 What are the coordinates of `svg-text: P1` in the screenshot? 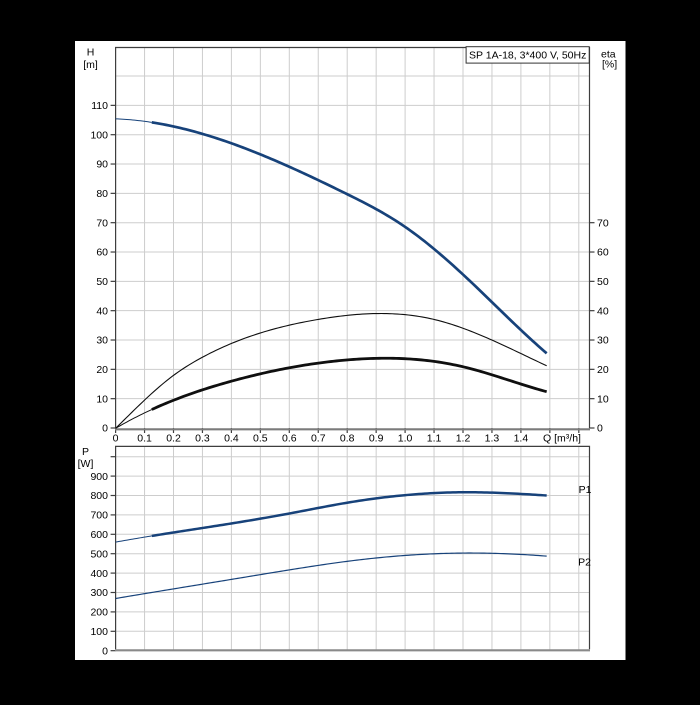 It's located at (585, 490).